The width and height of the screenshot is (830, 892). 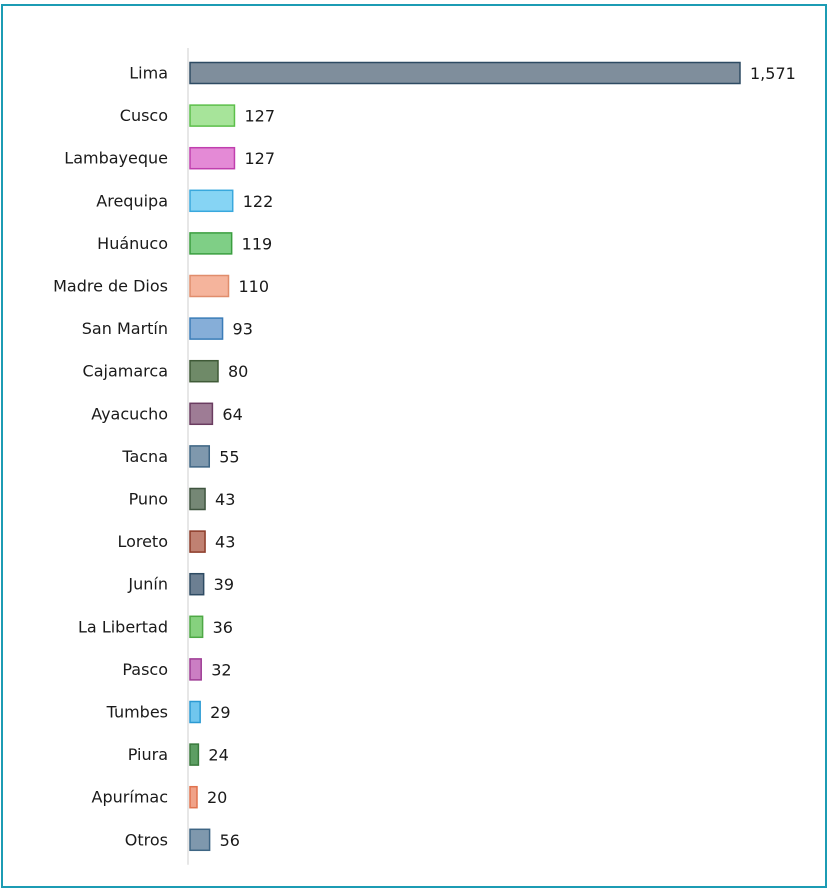 I want to click on data-label: 32, so click(x=221, y=669).